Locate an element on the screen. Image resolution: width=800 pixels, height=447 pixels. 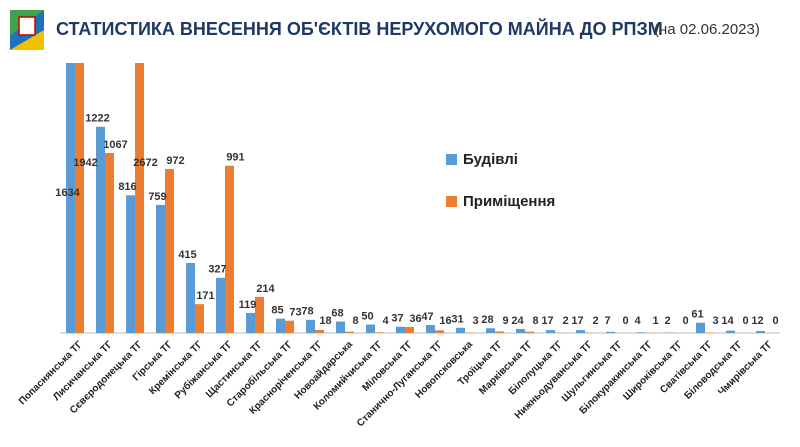
value-label: 1222 is located at coordinates (97, 119).